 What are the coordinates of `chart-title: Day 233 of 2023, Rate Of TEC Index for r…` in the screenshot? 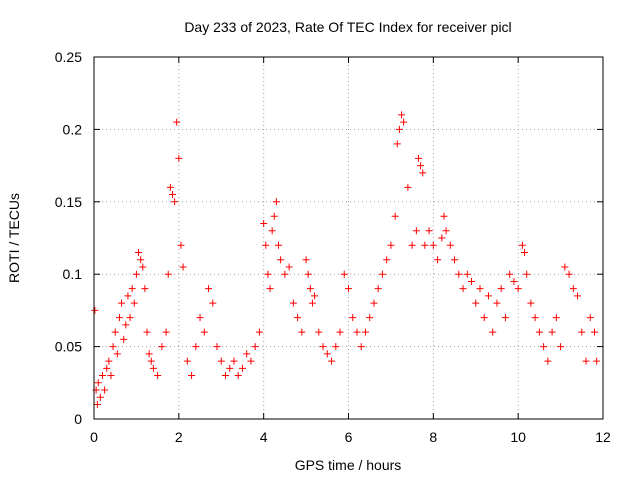 It's located at (347, 27).